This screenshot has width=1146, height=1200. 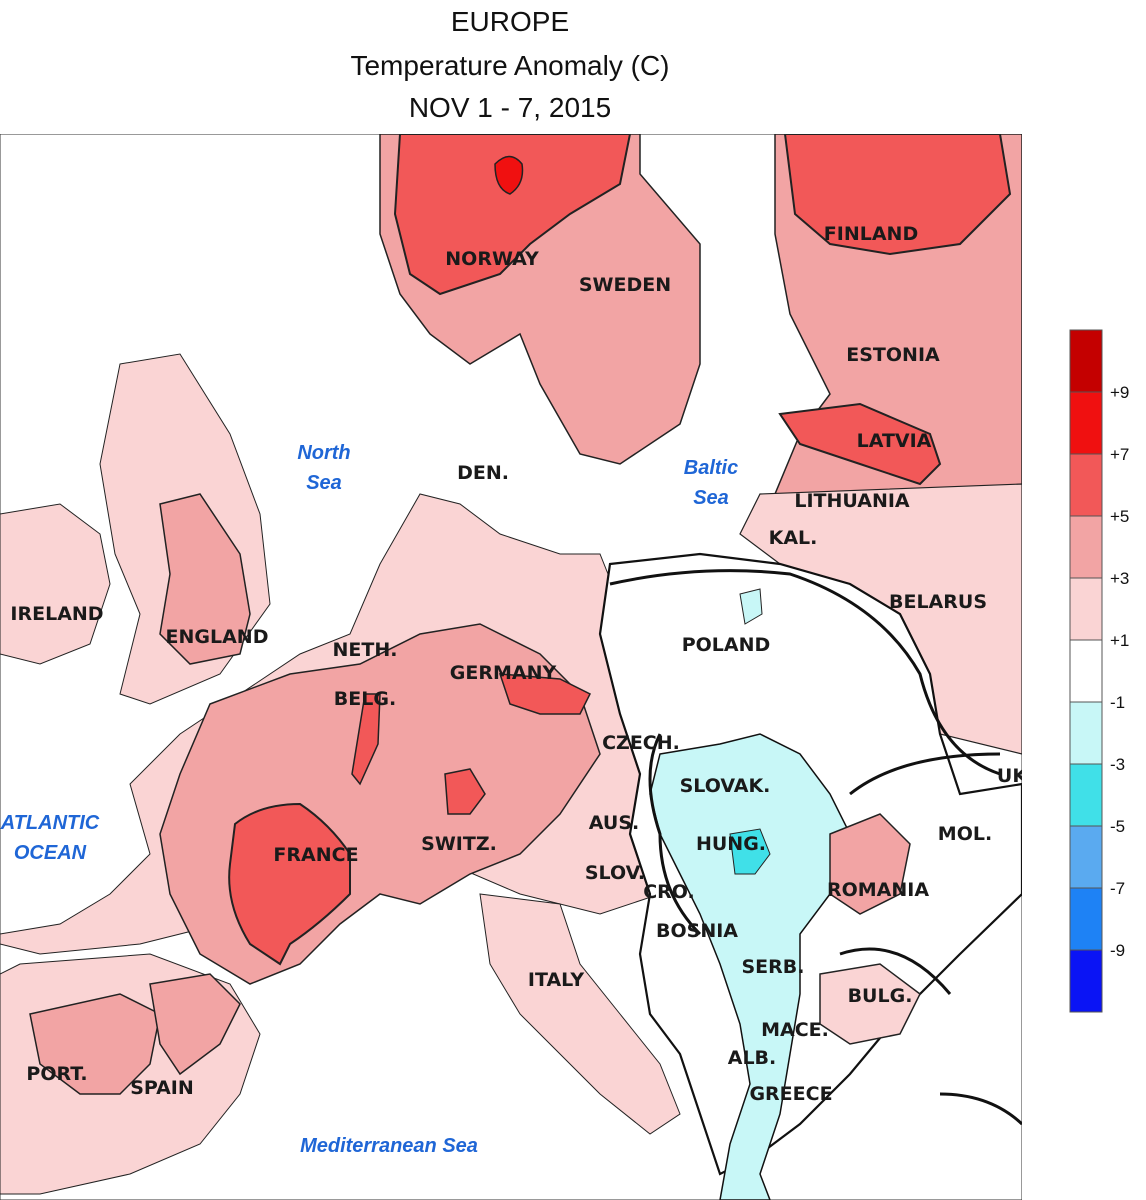 What do you see at coordinates (1119, 640) in the screenshot?
I see `legend-label-4: +1` at bounding box center [1119, 640].